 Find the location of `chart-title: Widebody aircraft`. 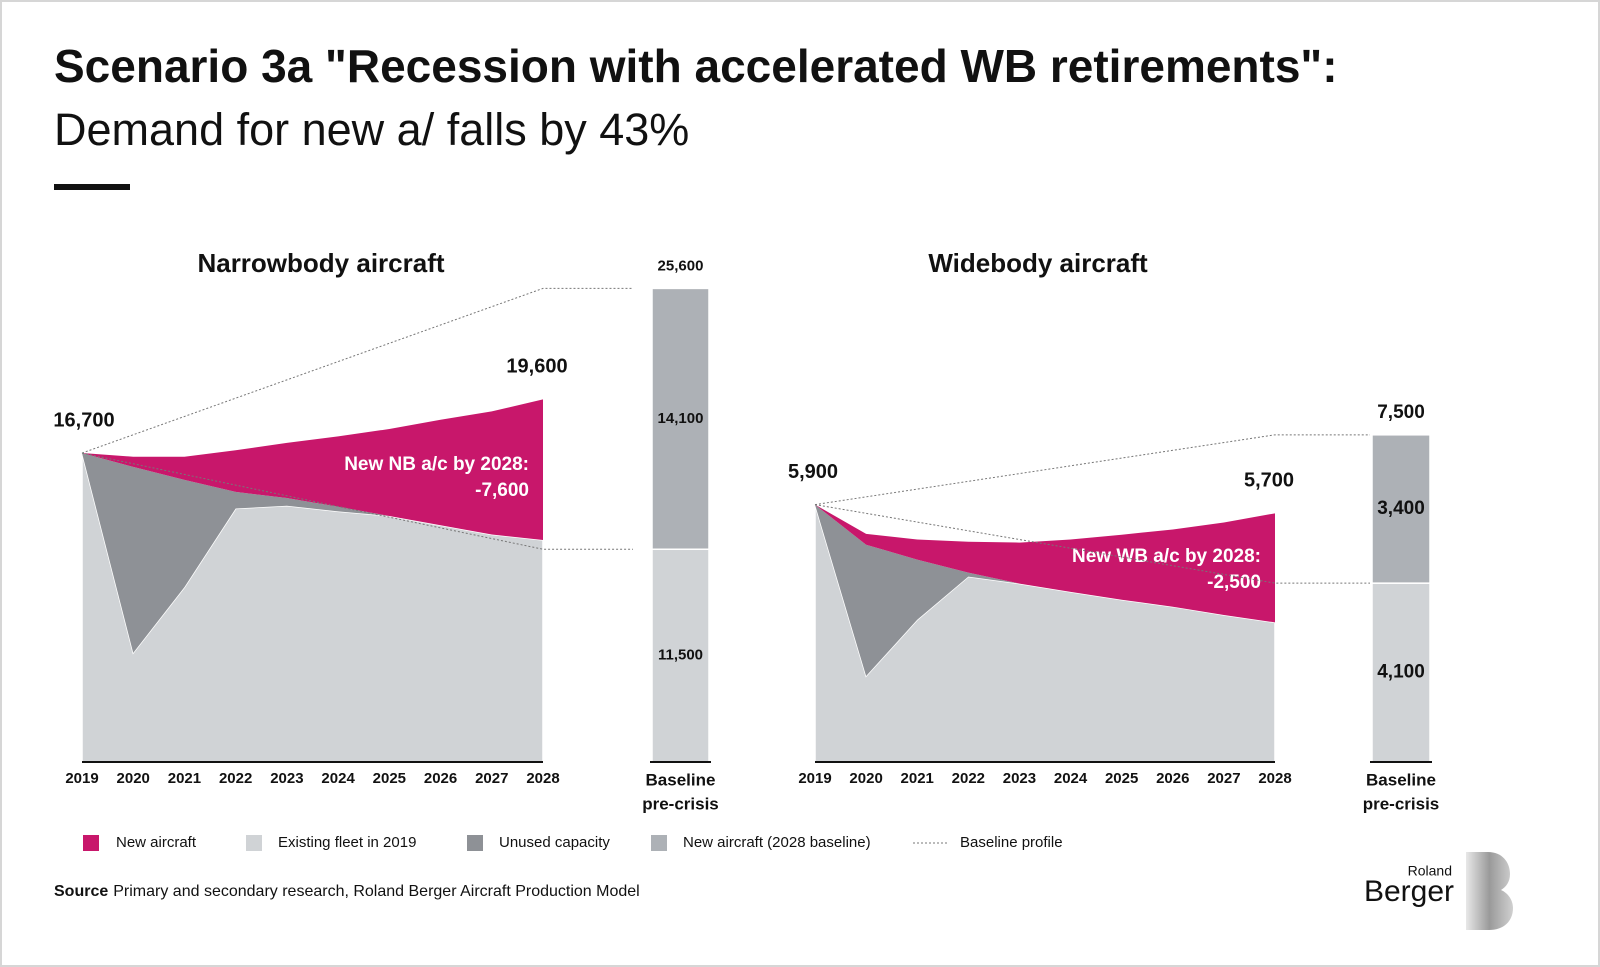

chart-title: Widebody aircraft is located at coordinates (1038, 263).